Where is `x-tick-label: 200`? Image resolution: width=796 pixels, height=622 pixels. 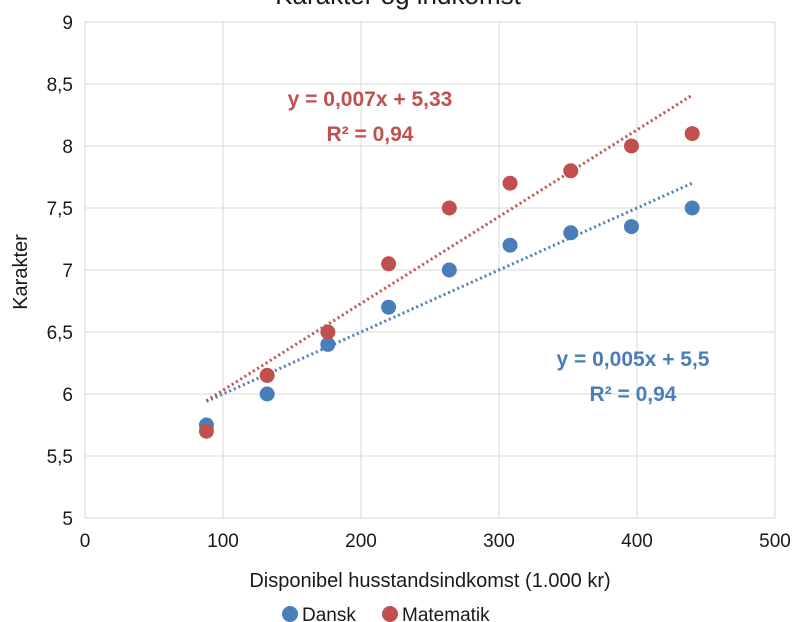 x-tick-label: 200 is located at coordinates (361, 541).